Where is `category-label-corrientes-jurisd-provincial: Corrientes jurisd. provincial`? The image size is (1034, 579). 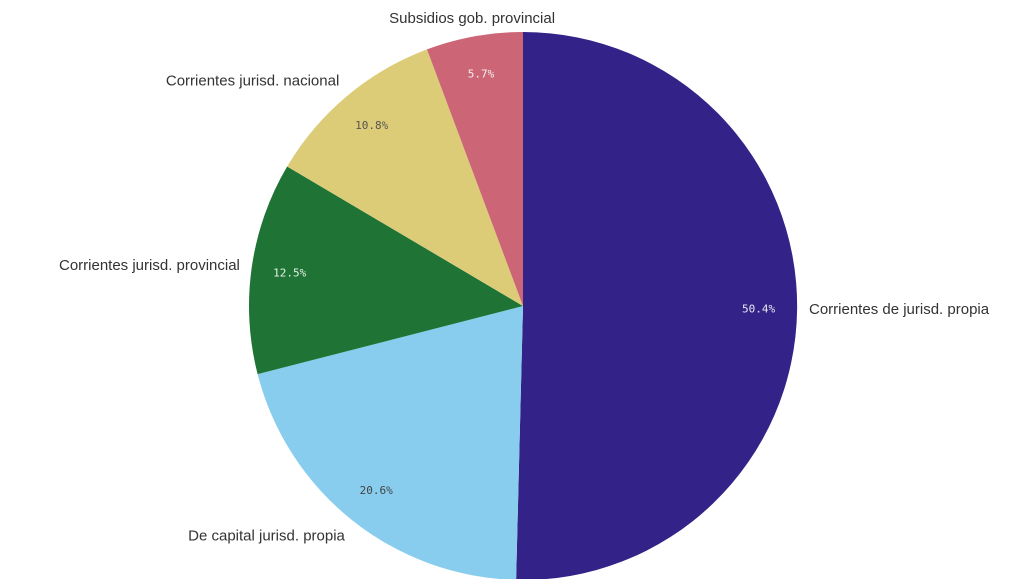 category-label-corrientes-jurisd-provincial: Corrientes jurisd. provincial is located at coordinates (149, 265).